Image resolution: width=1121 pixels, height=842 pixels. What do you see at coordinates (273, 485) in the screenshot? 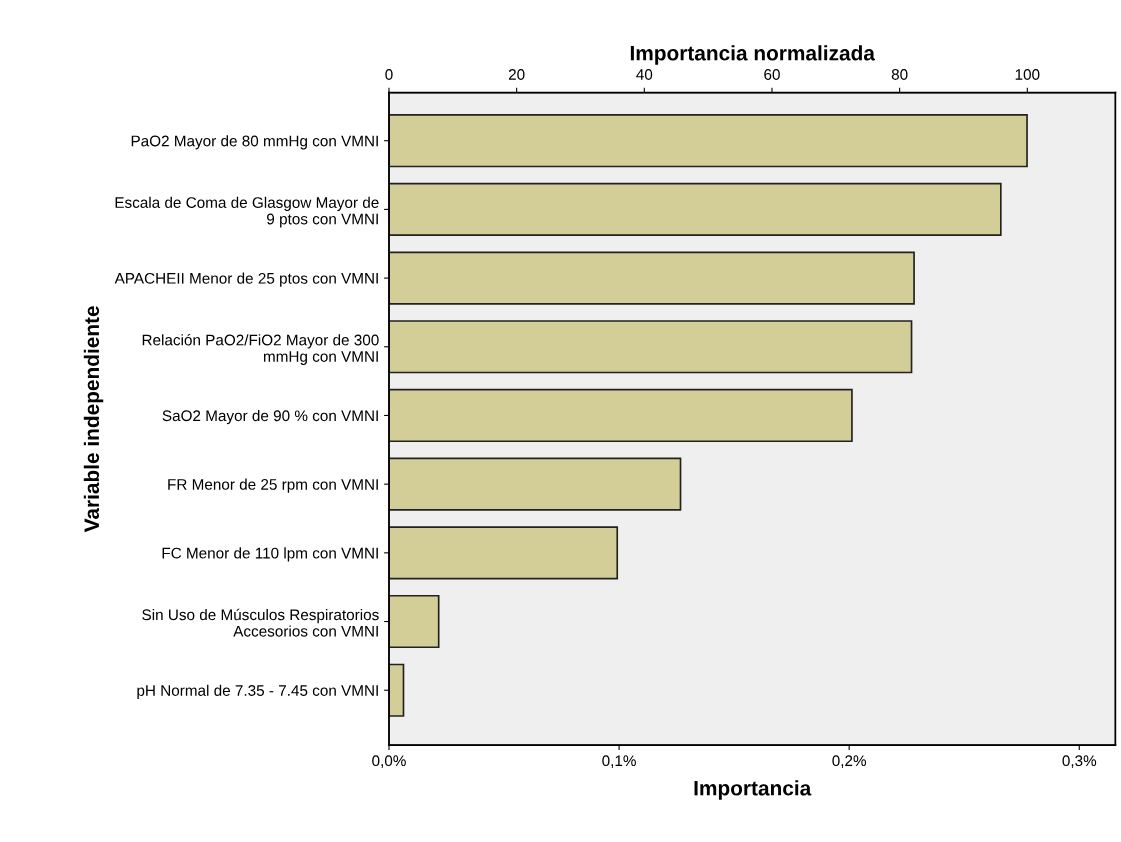
I see `y-tick-label: FR Menor de 25 rpm con VMNI` at bounding box center [273, 485].